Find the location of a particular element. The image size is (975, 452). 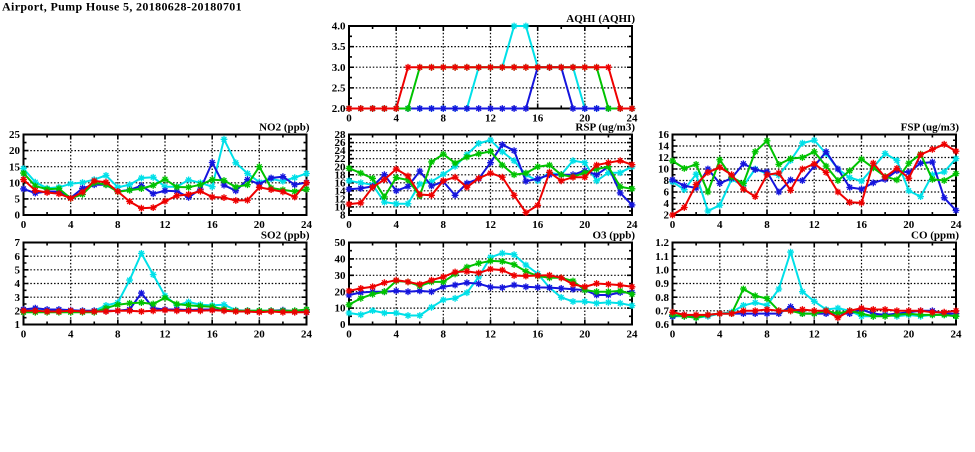

svg-text: 50 is located at coordinates (341, 243).